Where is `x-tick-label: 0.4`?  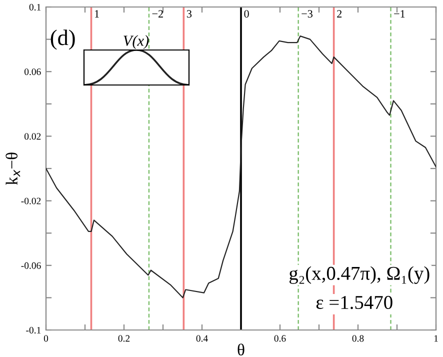
x-tick-label: 0.4 is located at coordinates (202, 338).